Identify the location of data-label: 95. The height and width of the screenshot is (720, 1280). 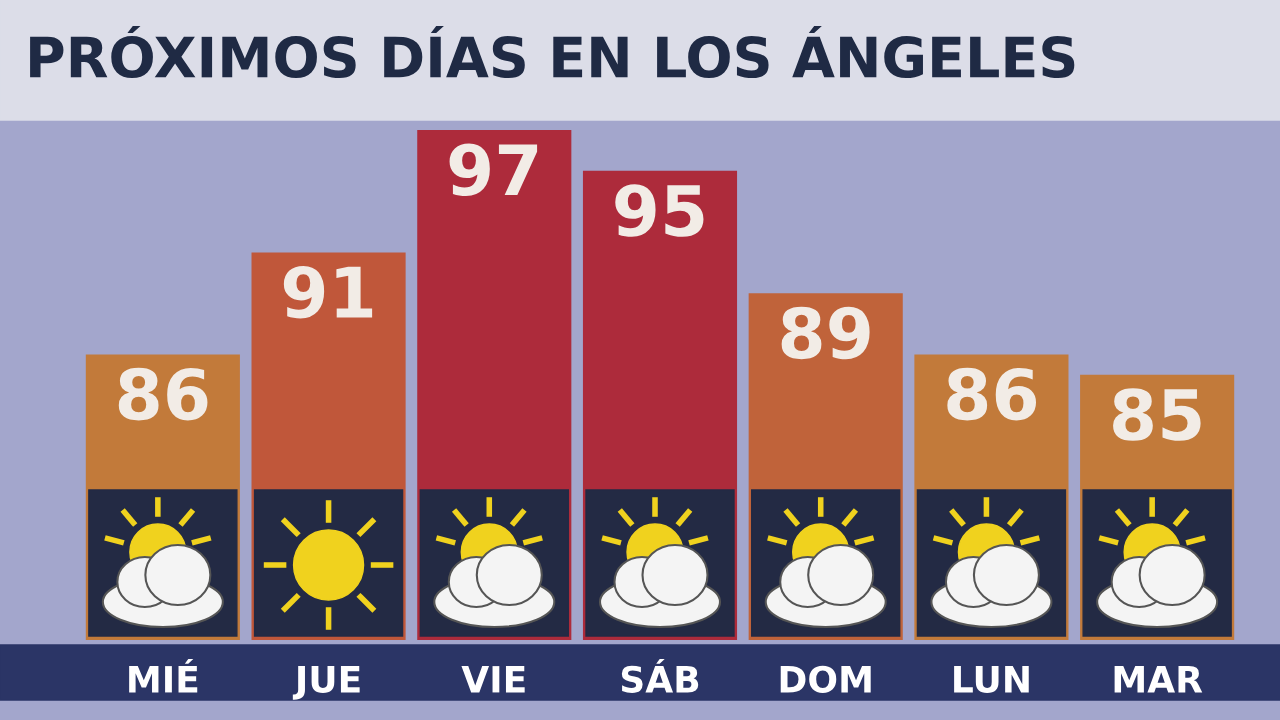
(659, 210).